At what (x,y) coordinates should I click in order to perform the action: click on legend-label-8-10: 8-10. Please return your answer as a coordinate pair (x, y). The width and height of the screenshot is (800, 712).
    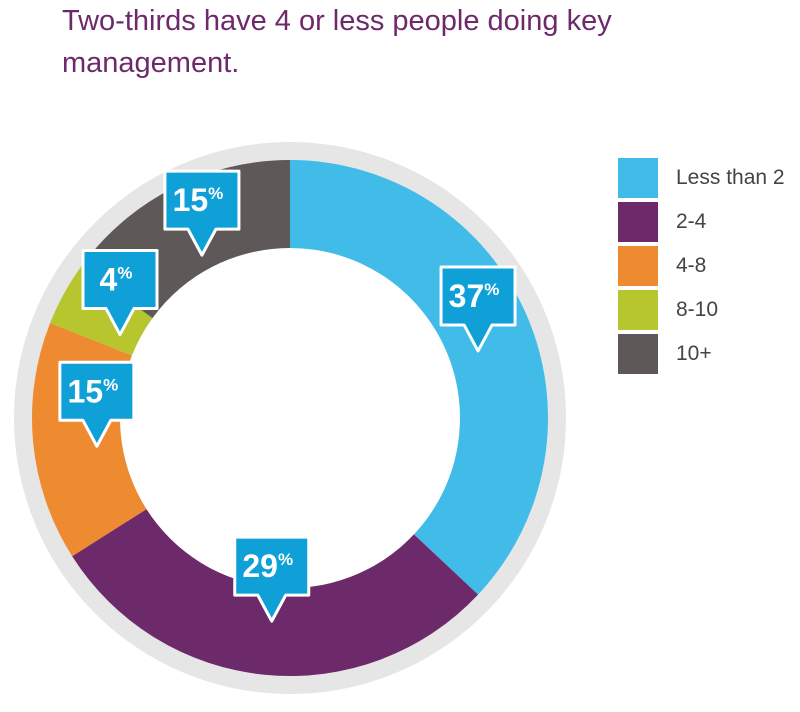
    Looking at the image, I should click on (697, 309).